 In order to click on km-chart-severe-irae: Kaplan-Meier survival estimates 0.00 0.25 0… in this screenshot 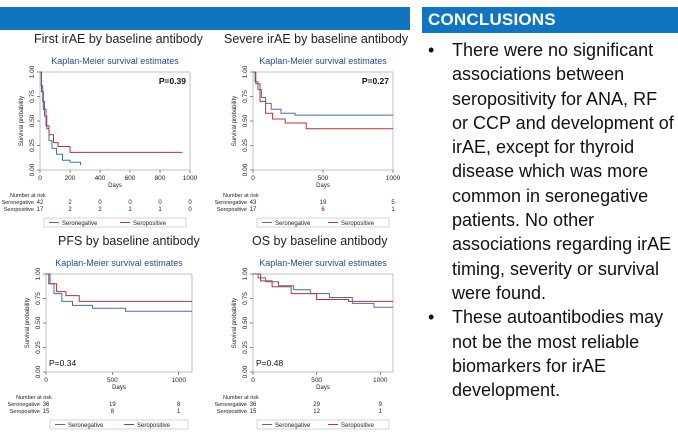, I will do `click(308, 142)`.